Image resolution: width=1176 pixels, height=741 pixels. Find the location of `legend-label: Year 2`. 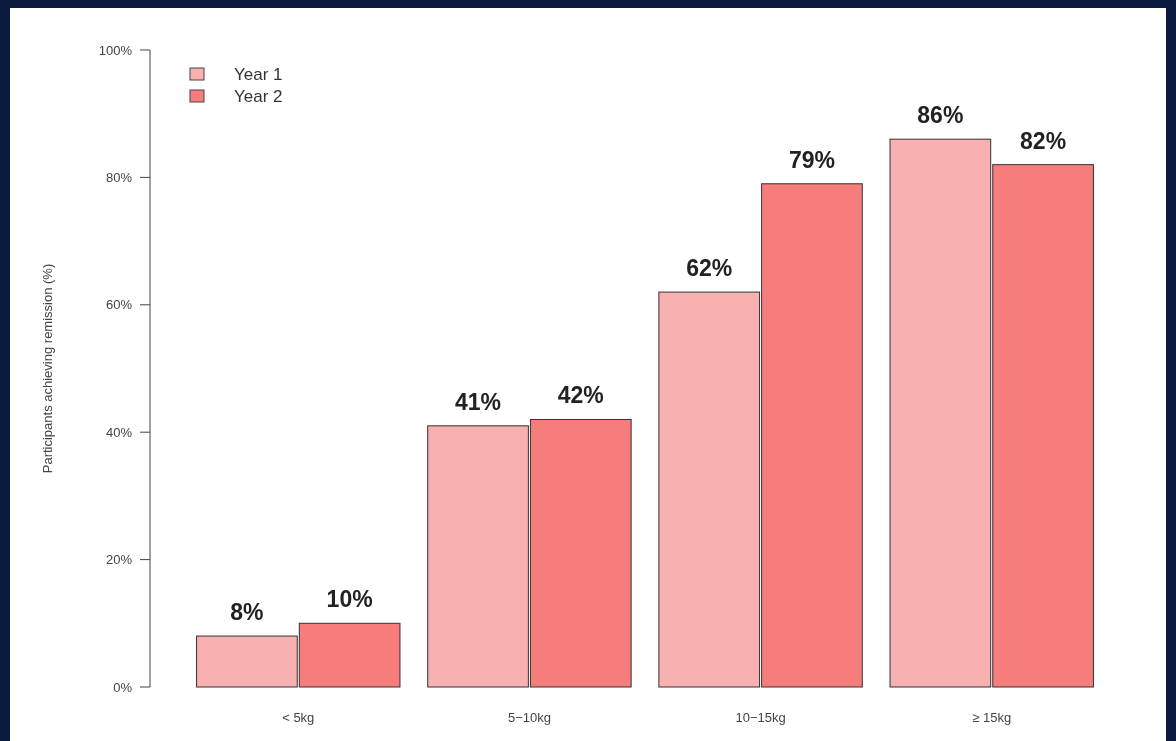

legend-label: Year 2 is located at coordinates (258, 96).